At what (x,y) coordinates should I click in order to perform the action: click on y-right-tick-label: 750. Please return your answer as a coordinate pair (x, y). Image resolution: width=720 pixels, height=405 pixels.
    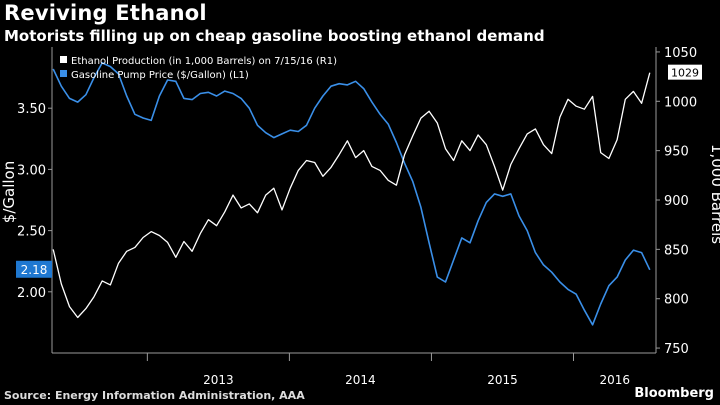
    Looking at the image, I should click on (676, 349).